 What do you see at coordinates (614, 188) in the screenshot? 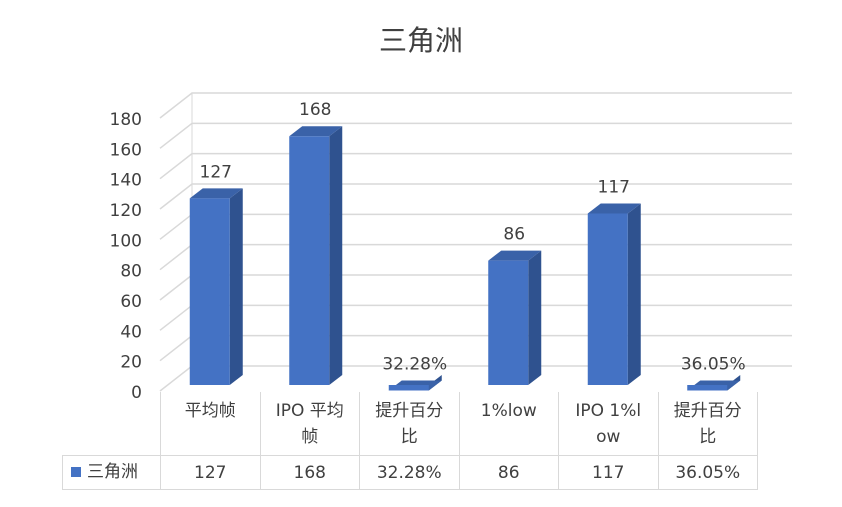
I see `data-label: 117` at bounding box center [614, 188].